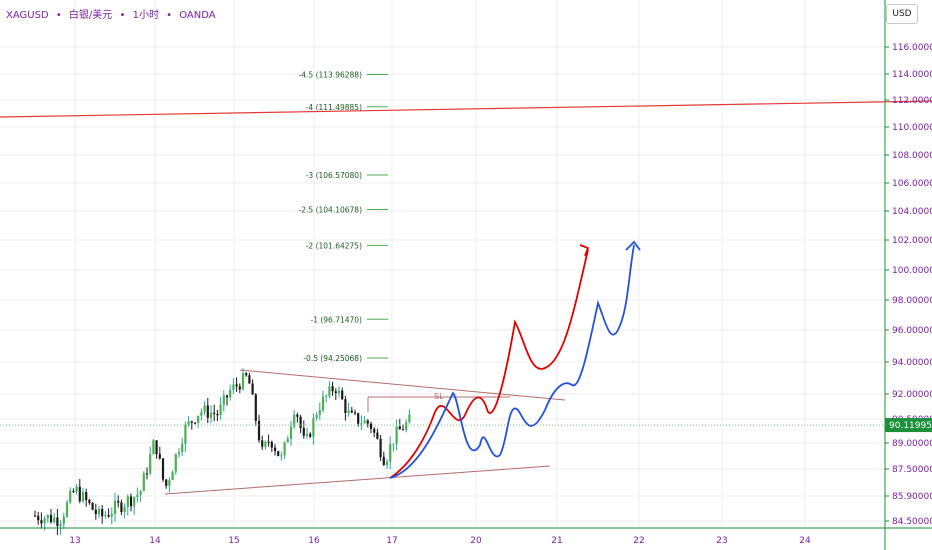  Describe the element at coordinates (912, 522) in the screenshot. I see `y-tick-label: 84.50000` at that location.